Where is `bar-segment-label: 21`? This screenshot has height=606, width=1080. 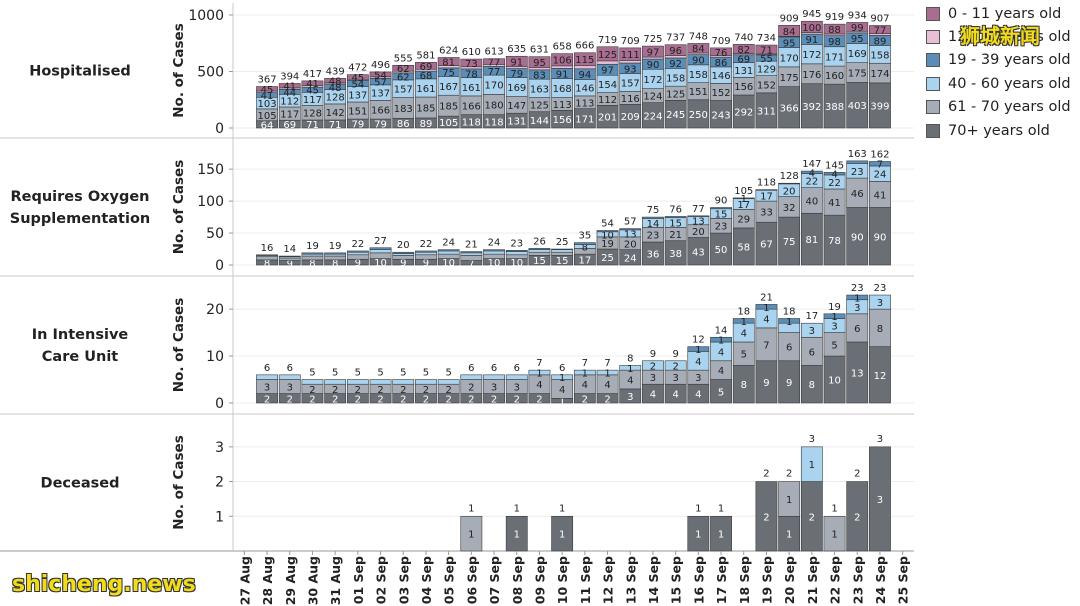
bar-segment-label: 21 is located at coordinates (675, 235).